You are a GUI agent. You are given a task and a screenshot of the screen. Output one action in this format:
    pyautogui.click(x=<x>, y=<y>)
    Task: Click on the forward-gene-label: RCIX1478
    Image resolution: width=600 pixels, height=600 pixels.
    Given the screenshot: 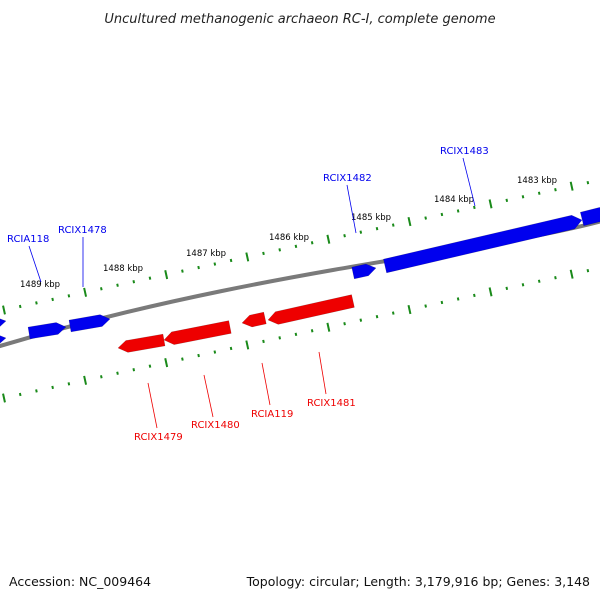 What is the action you would take?
    pyautogui.click(x=82, y=230)
    